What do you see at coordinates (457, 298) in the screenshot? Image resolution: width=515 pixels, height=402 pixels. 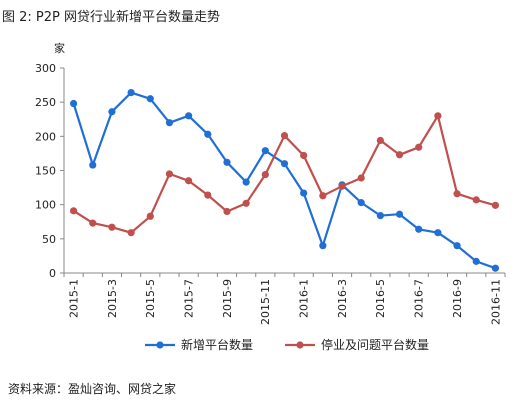 I see `x-tick-label: 2016-9` at bounding box center [457, 298].